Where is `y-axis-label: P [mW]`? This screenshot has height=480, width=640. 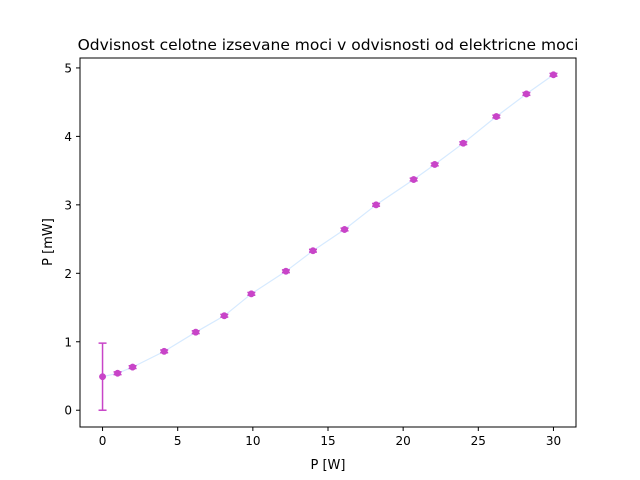
y-axis-label: P [mW] is located at coordinates (48, 242).